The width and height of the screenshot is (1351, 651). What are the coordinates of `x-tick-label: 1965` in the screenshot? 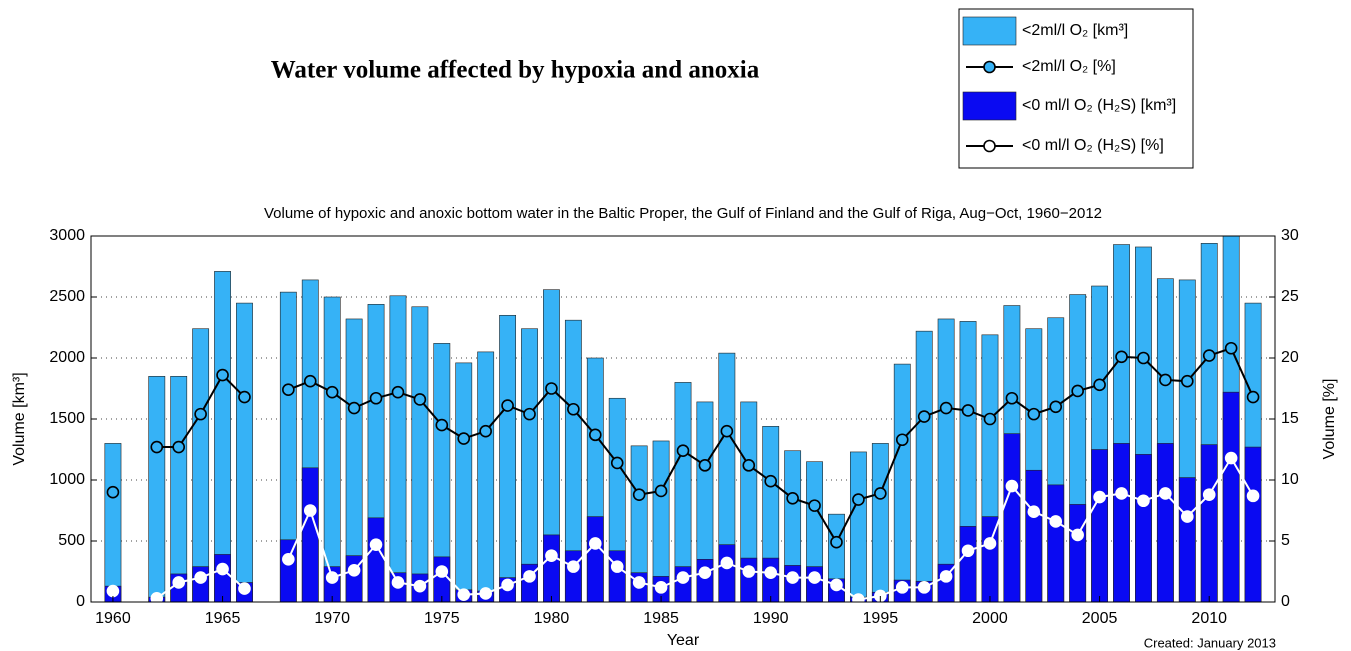 It's located at (223, 618).